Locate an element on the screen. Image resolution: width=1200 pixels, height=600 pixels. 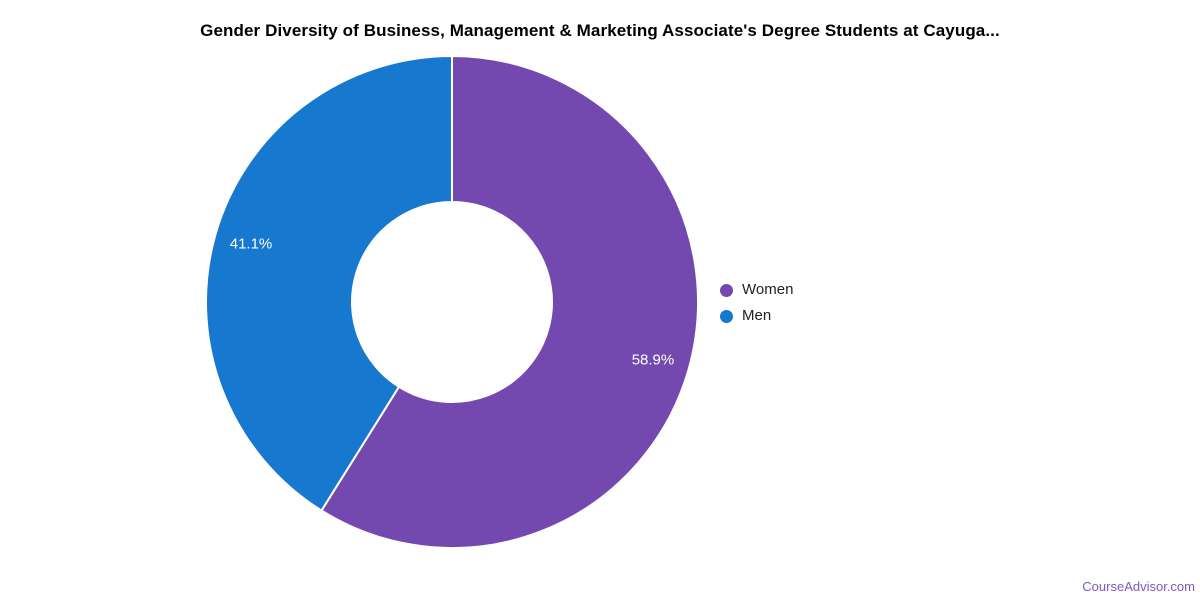
legend-item-women: Women is located at coordinates (756, 290).